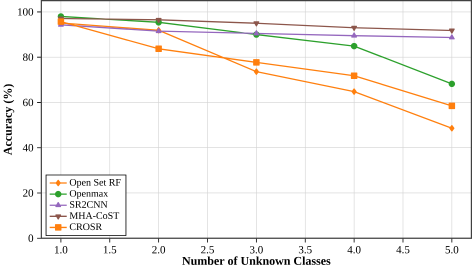 The height and width of the screenshot is (268, 474). I want to click on y-tick-label: 0, so click(31, 238).